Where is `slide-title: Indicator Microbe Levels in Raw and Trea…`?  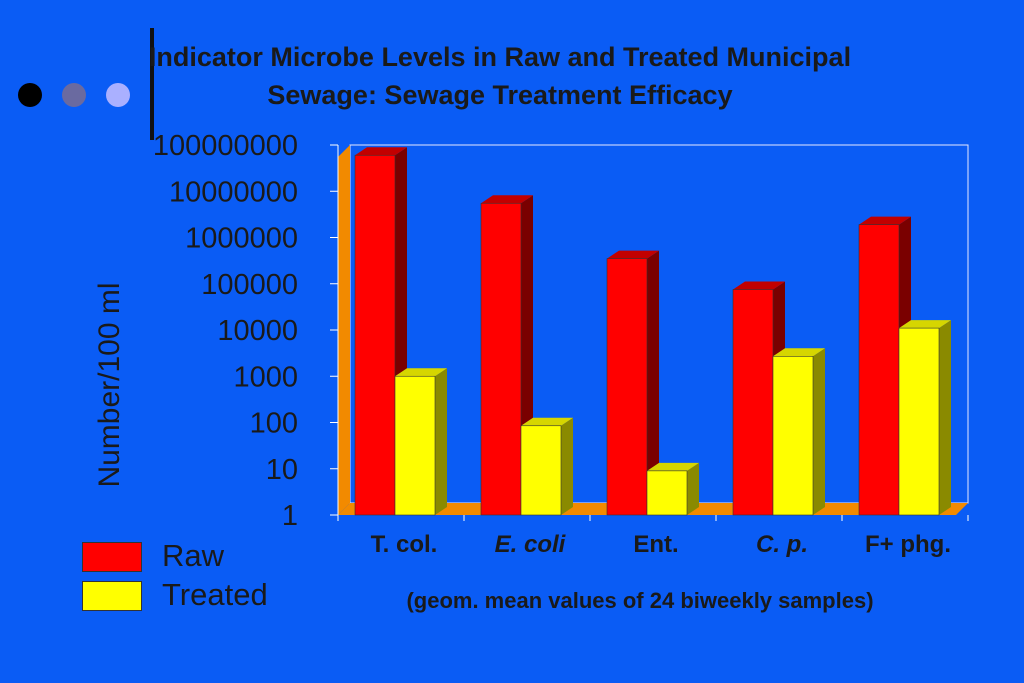
slide-title: Indicator Microbe Levels in Raw and Trea… is located at coordinates (500, 76).